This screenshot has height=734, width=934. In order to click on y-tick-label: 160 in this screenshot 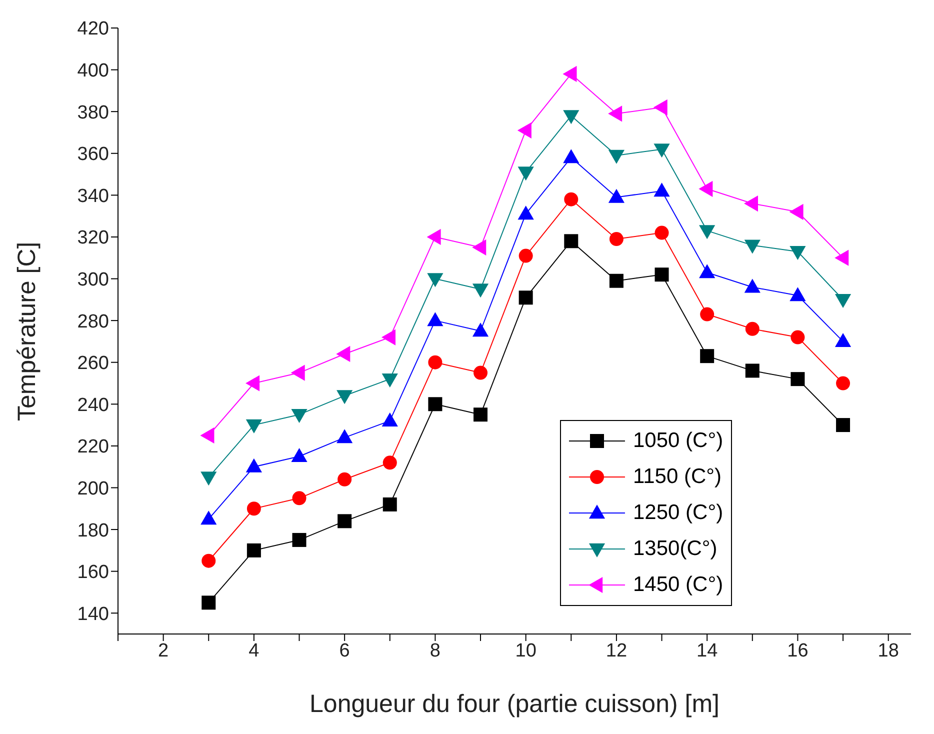, I will do `click(93, 573)`.